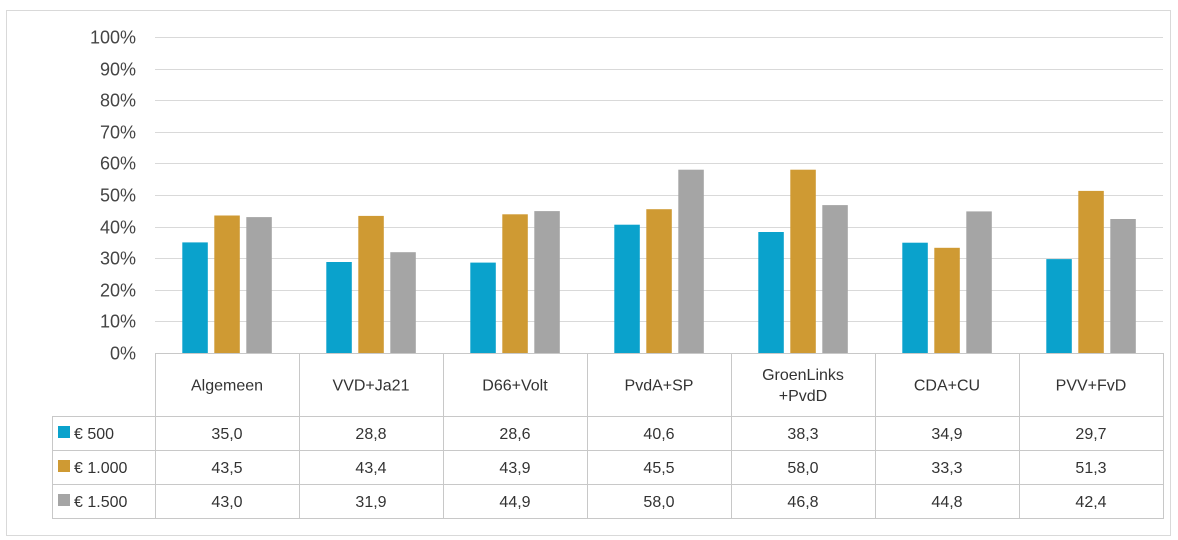  What do you see at coordinates (802, 434) in the screenshot?
I see `data-label: 38,3` at bounding box center [802, 434].